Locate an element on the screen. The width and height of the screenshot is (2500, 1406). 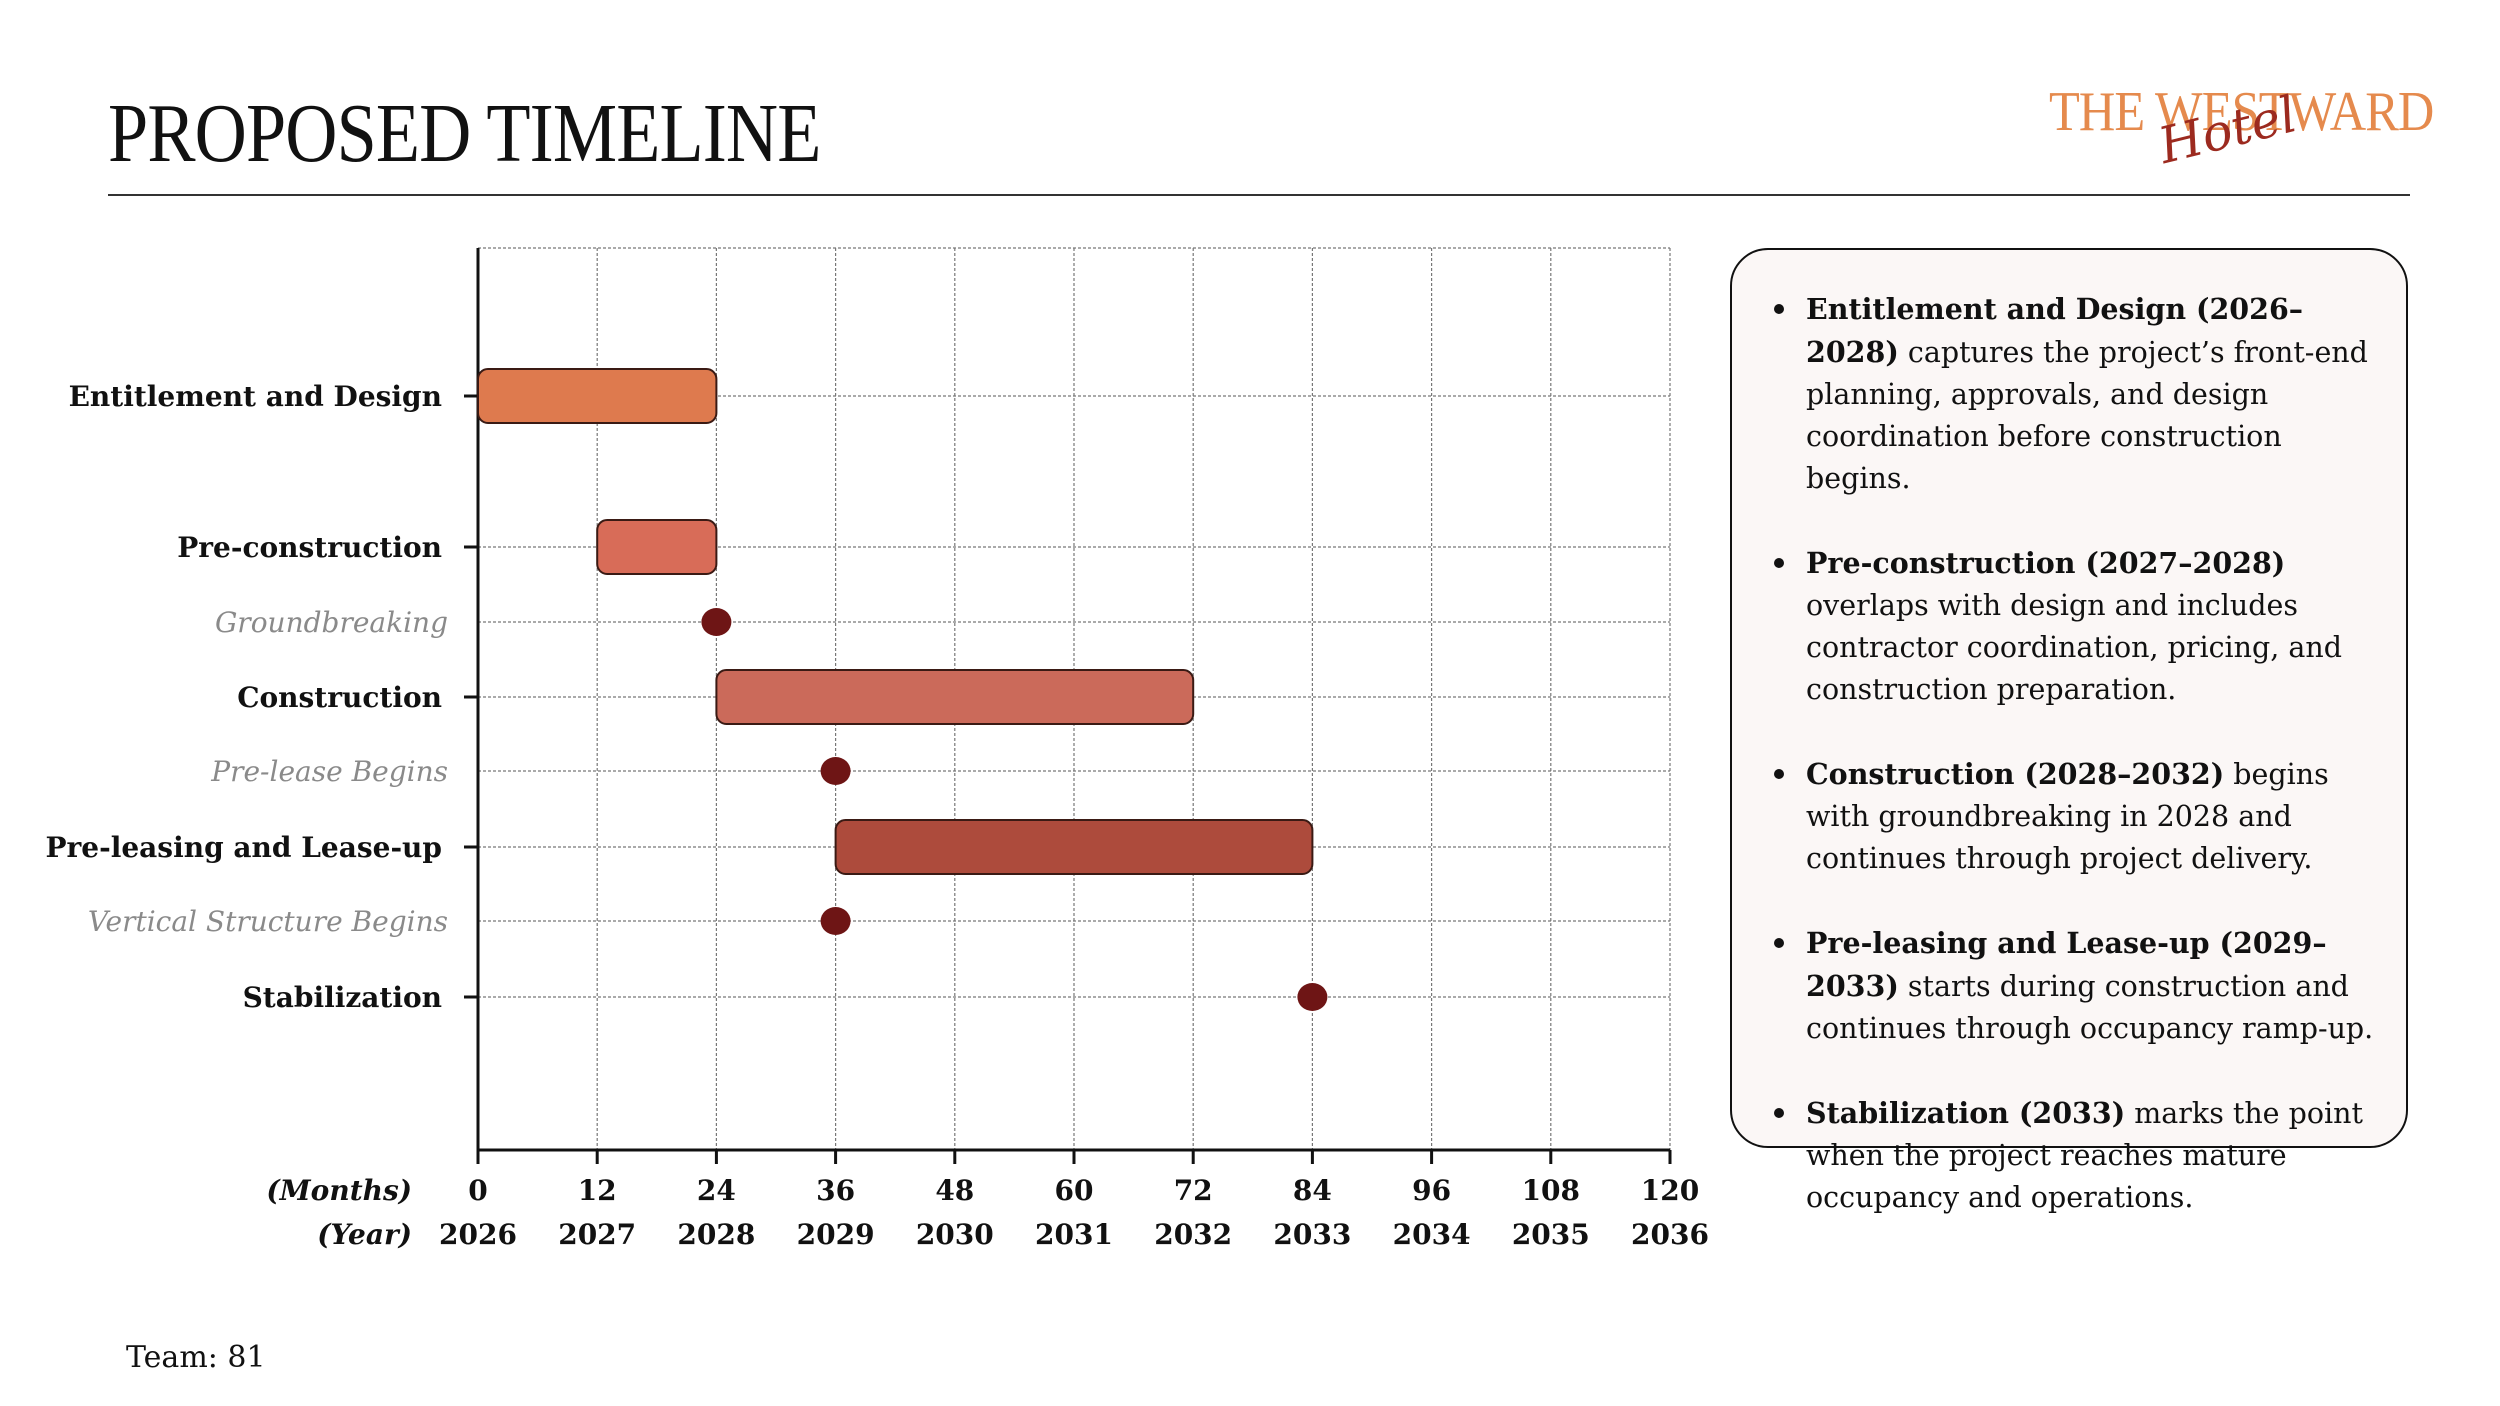
milestone-label: Vertical Structure Begins is located at coordinates (268, 921).